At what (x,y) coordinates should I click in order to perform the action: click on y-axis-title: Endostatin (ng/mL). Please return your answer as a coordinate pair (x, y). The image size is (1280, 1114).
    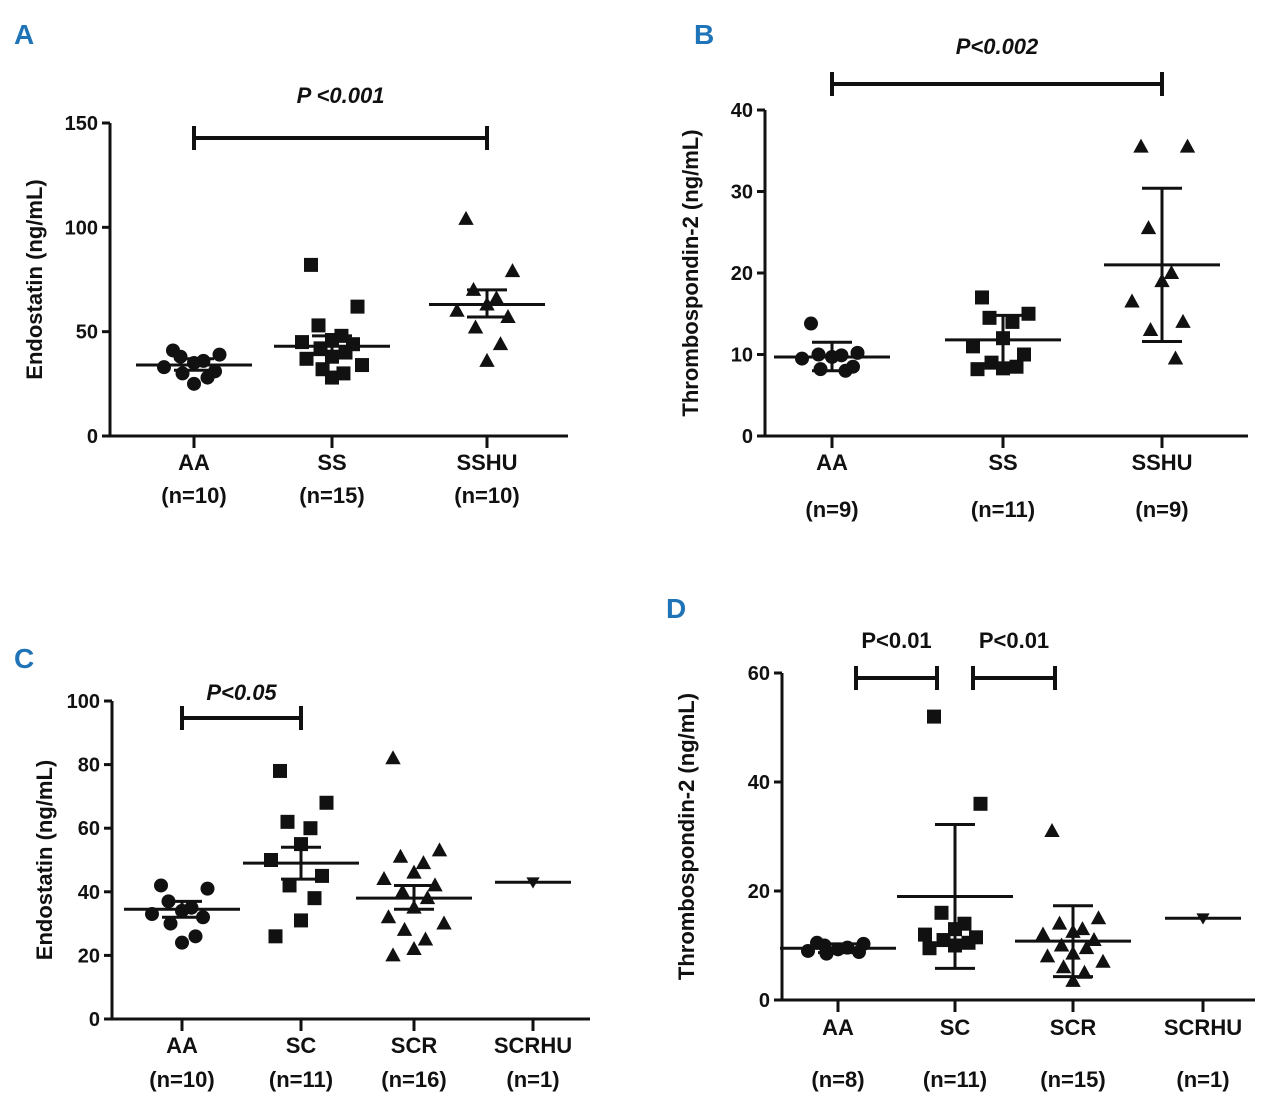
    Looking at the image, I should click on (44, 860).